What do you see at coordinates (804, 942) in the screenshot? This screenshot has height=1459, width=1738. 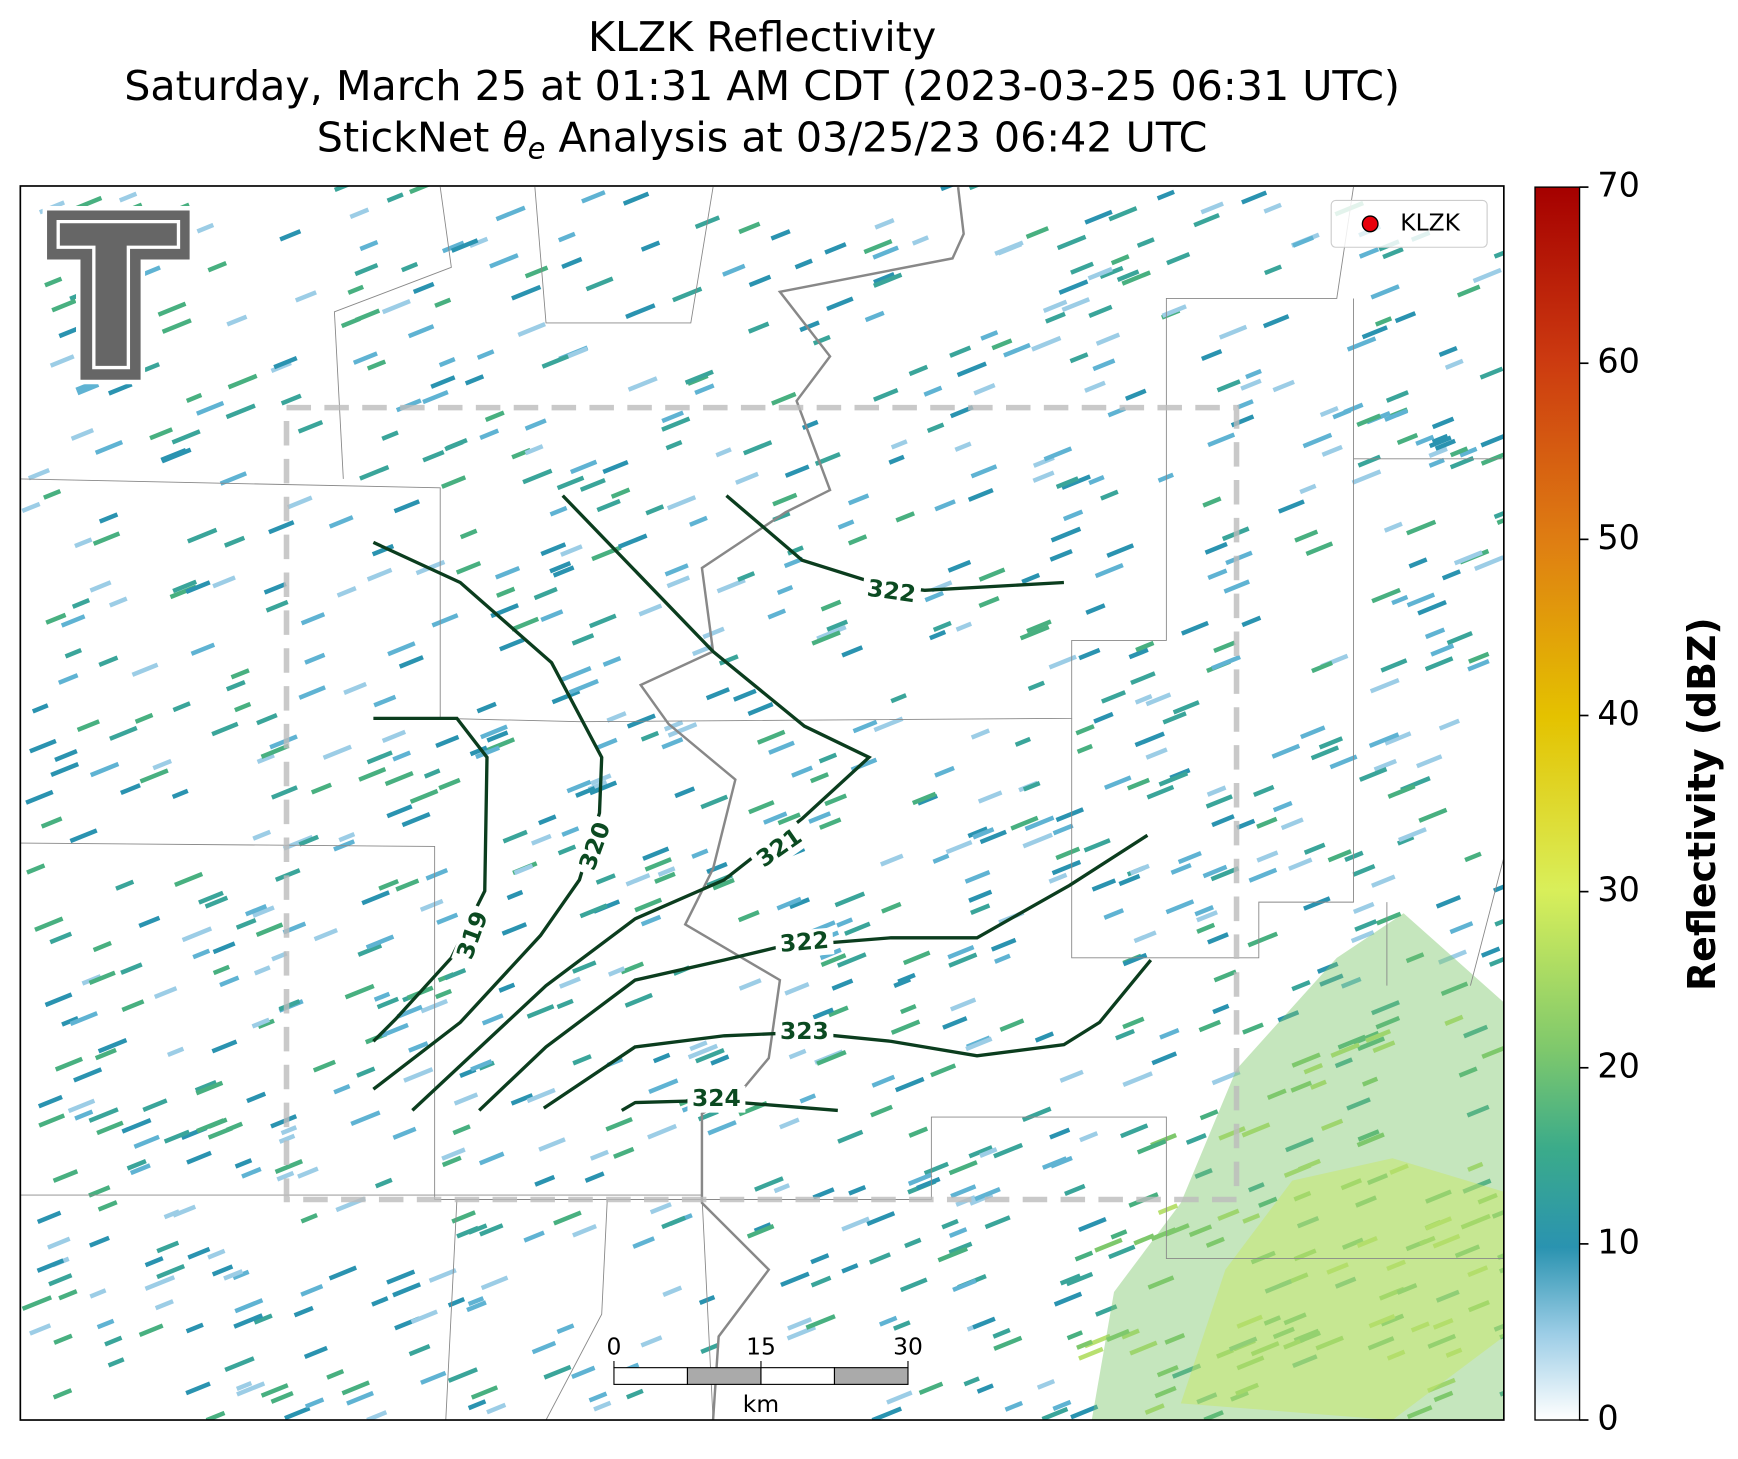 I see `contour-label: 322` at bounding box center [804, 942].